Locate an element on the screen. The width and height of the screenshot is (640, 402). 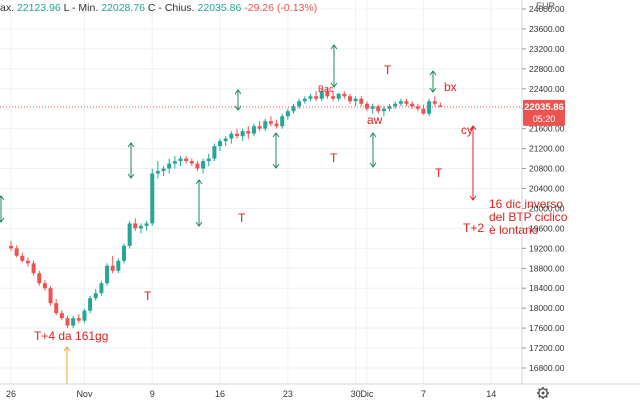
close-label: C - Chius. is located at coordinates (171, 8).